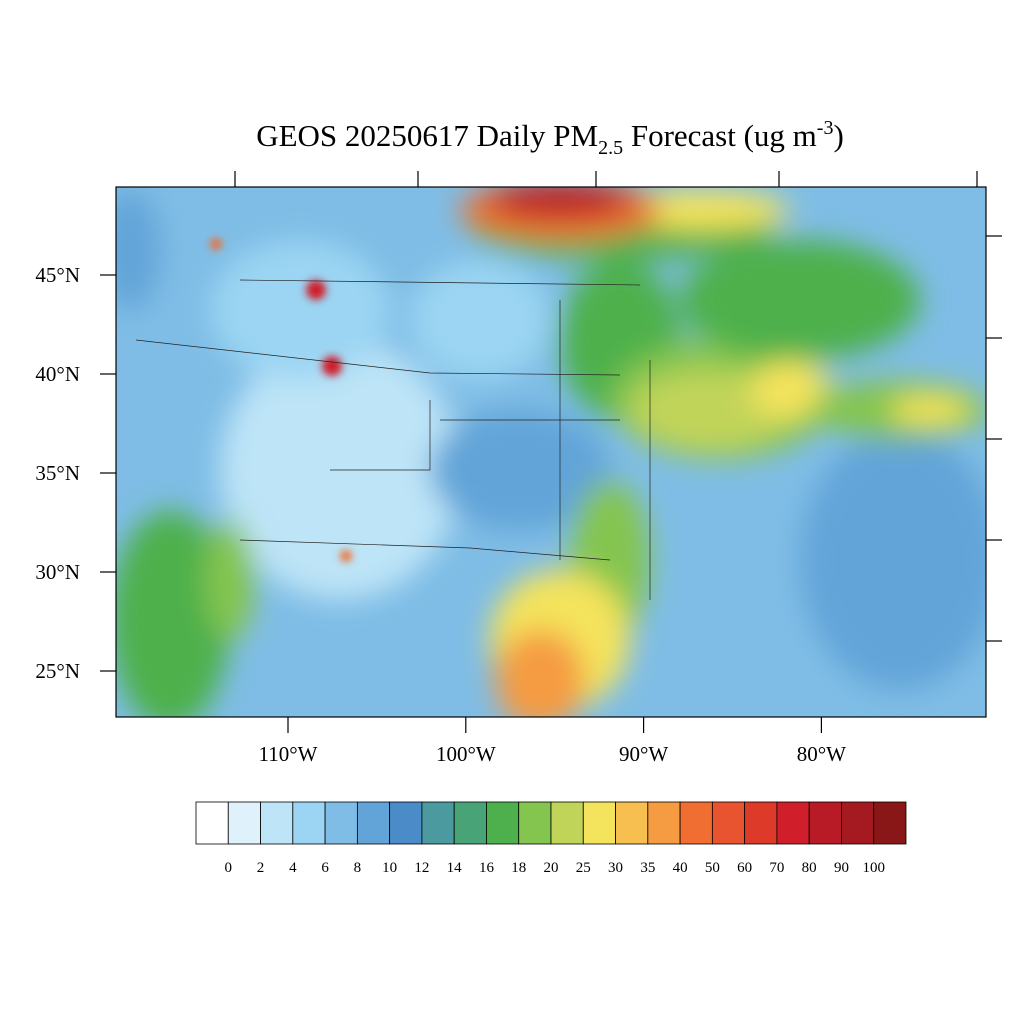 This screenshot has width=1024, height=1024. I want to click on colorbar-label: 80, so click(809, 868).